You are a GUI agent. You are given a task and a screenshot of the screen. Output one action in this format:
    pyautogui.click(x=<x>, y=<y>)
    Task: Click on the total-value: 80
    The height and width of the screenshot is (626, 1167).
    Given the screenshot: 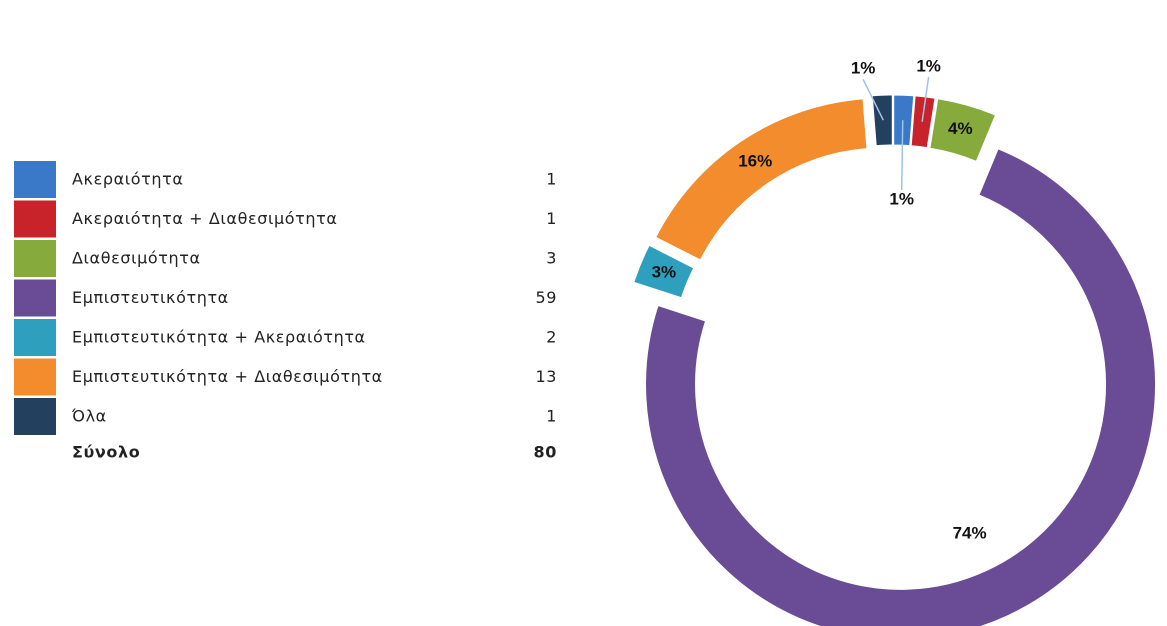 What is the action you would take?
    pyautogui.click(x=545, y=452)
    